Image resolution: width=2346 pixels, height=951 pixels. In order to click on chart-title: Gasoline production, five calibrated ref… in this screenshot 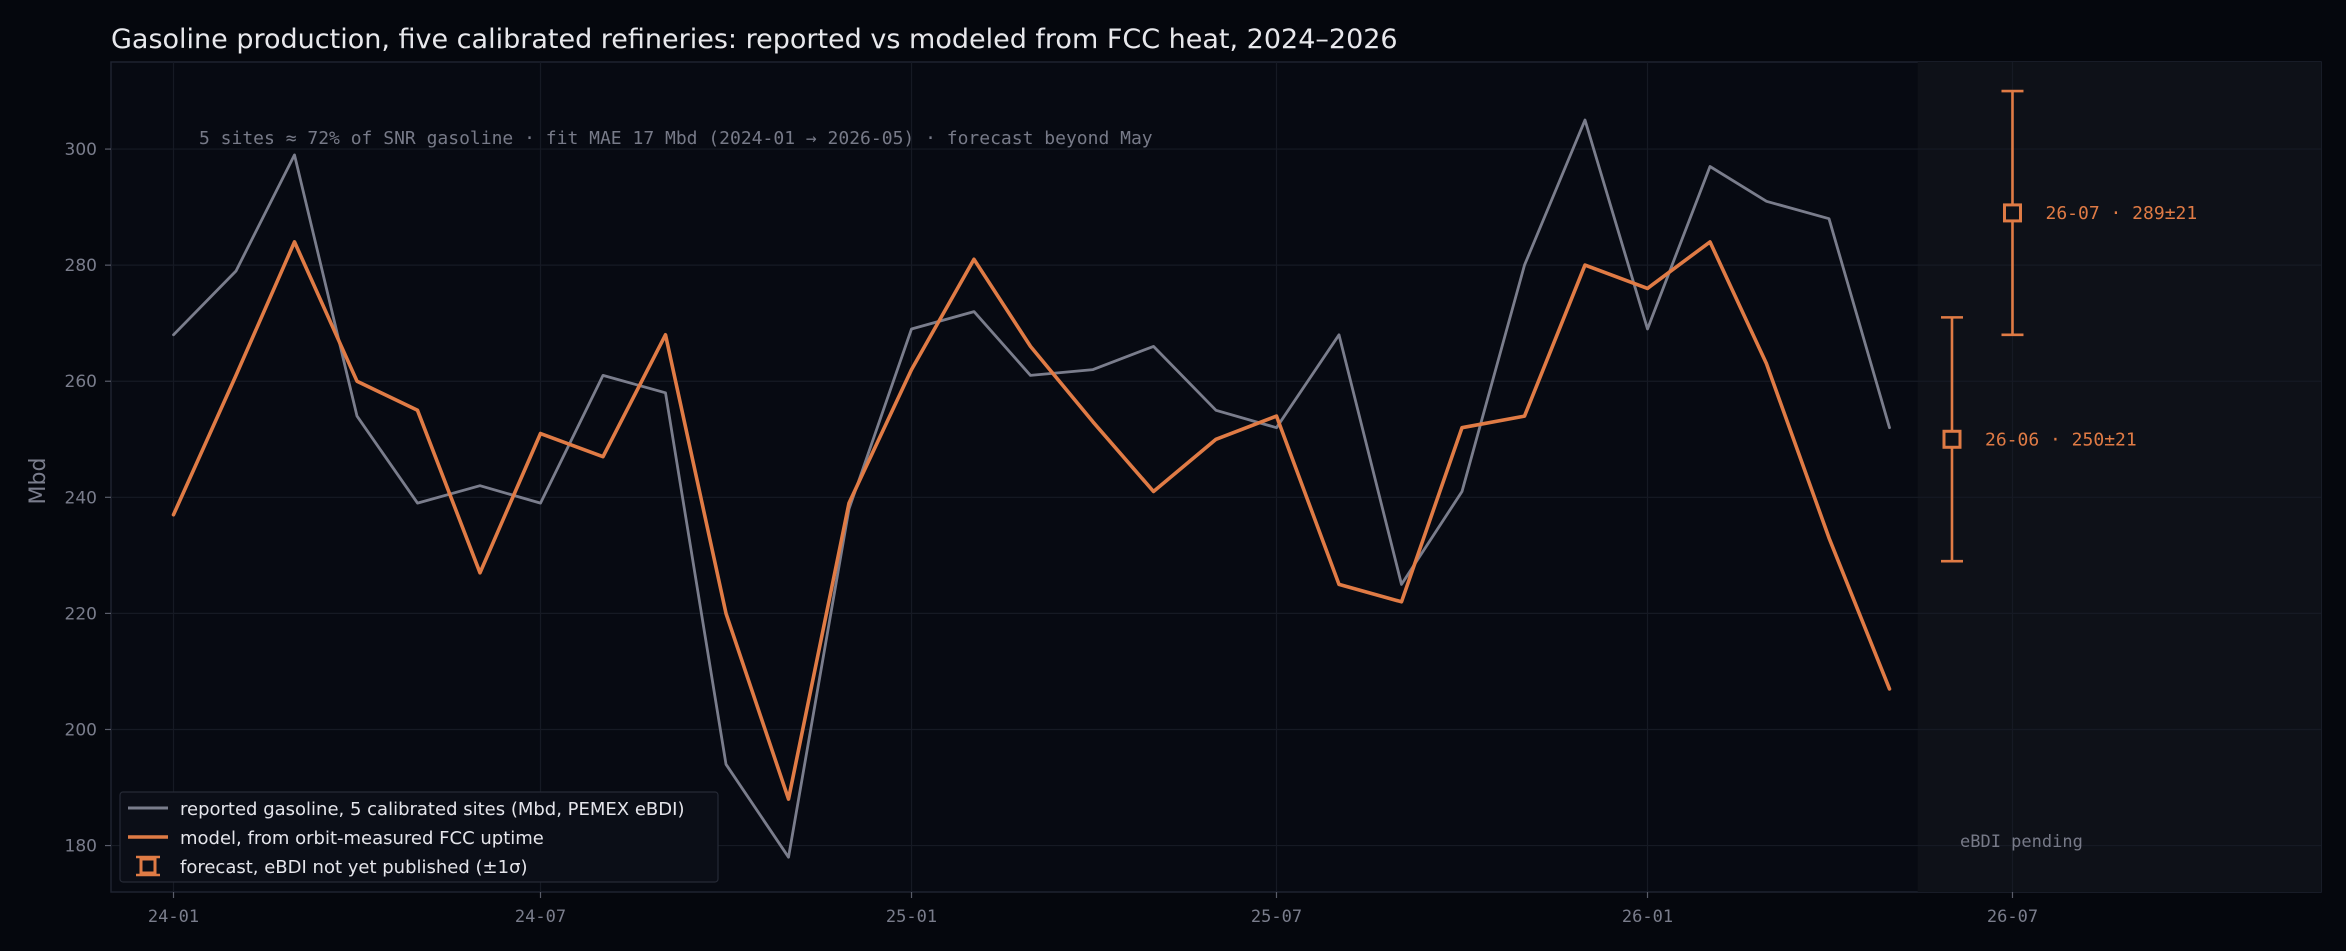, I will do `click(754, 39)`.